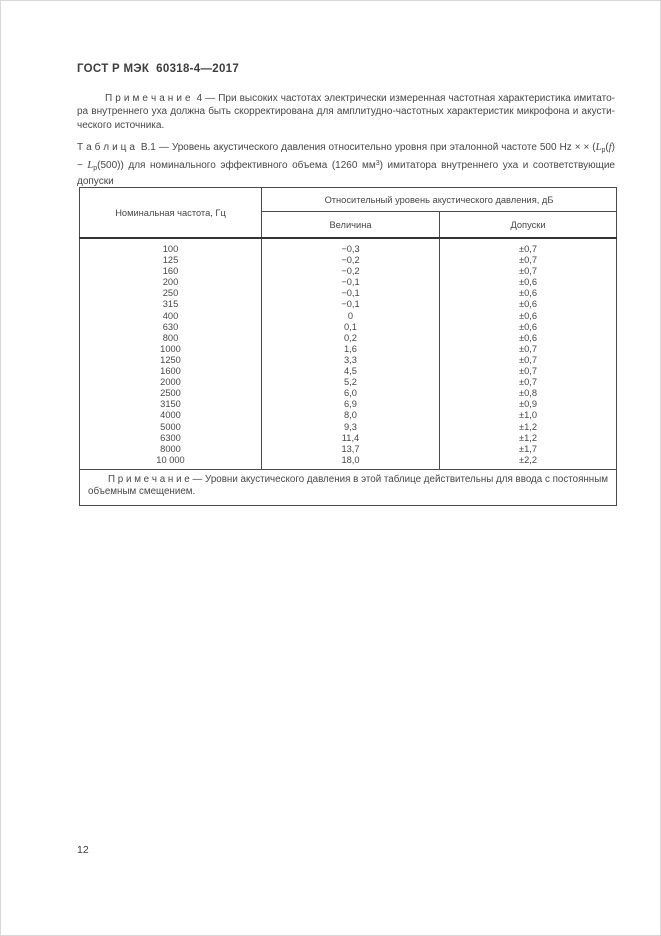 The width and height of the screenshot is (661, 936). What do you see at coordinates (170, 327) in the screenshot?
I see `frequency-cell: 630` at bounding box center [170, 327].